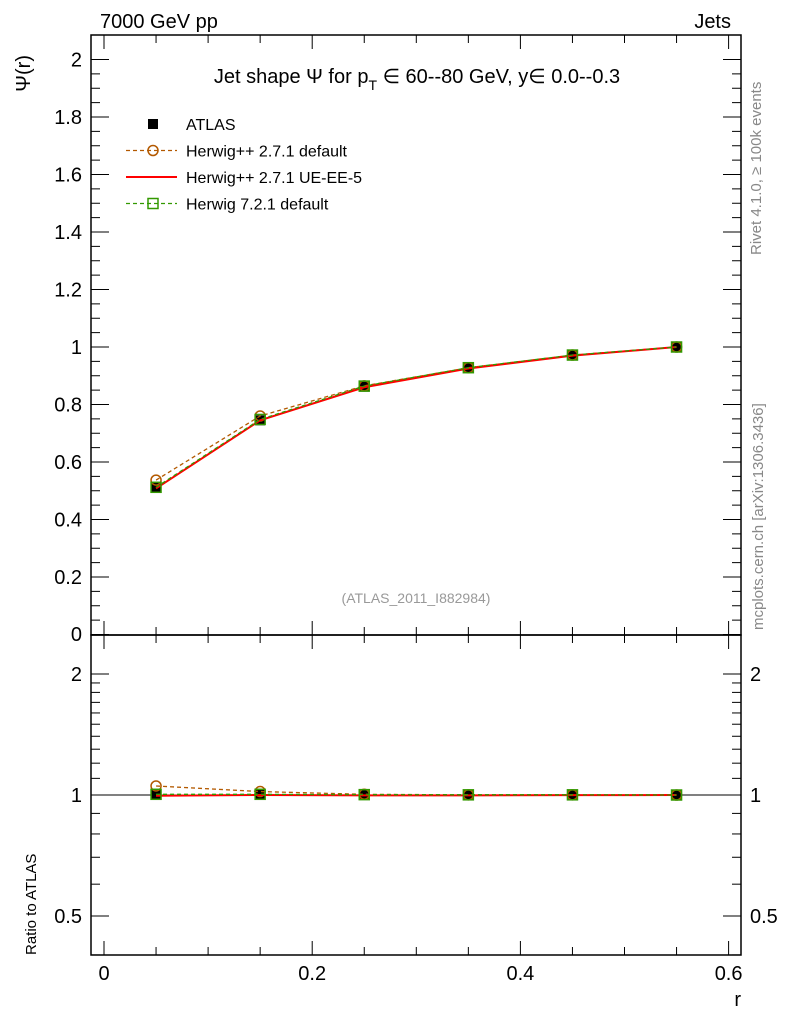 This screenshot has height=1024, width=786. I want to click on analysis-watermark: (ATLAS_2011_I882984), so click(416, 598).